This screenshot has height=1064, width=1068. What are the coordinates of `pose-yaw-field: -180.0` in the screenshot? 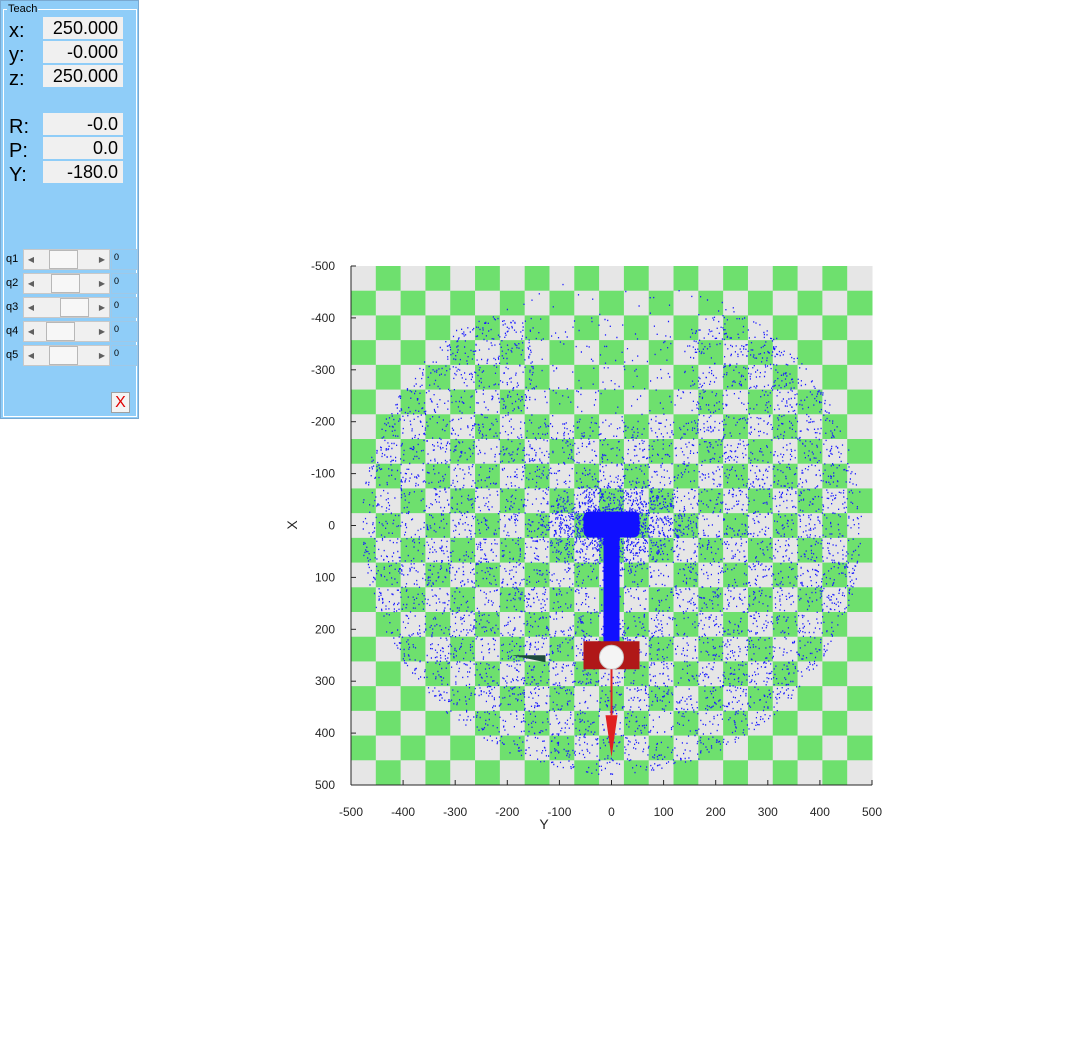 It's located at (83, 172).